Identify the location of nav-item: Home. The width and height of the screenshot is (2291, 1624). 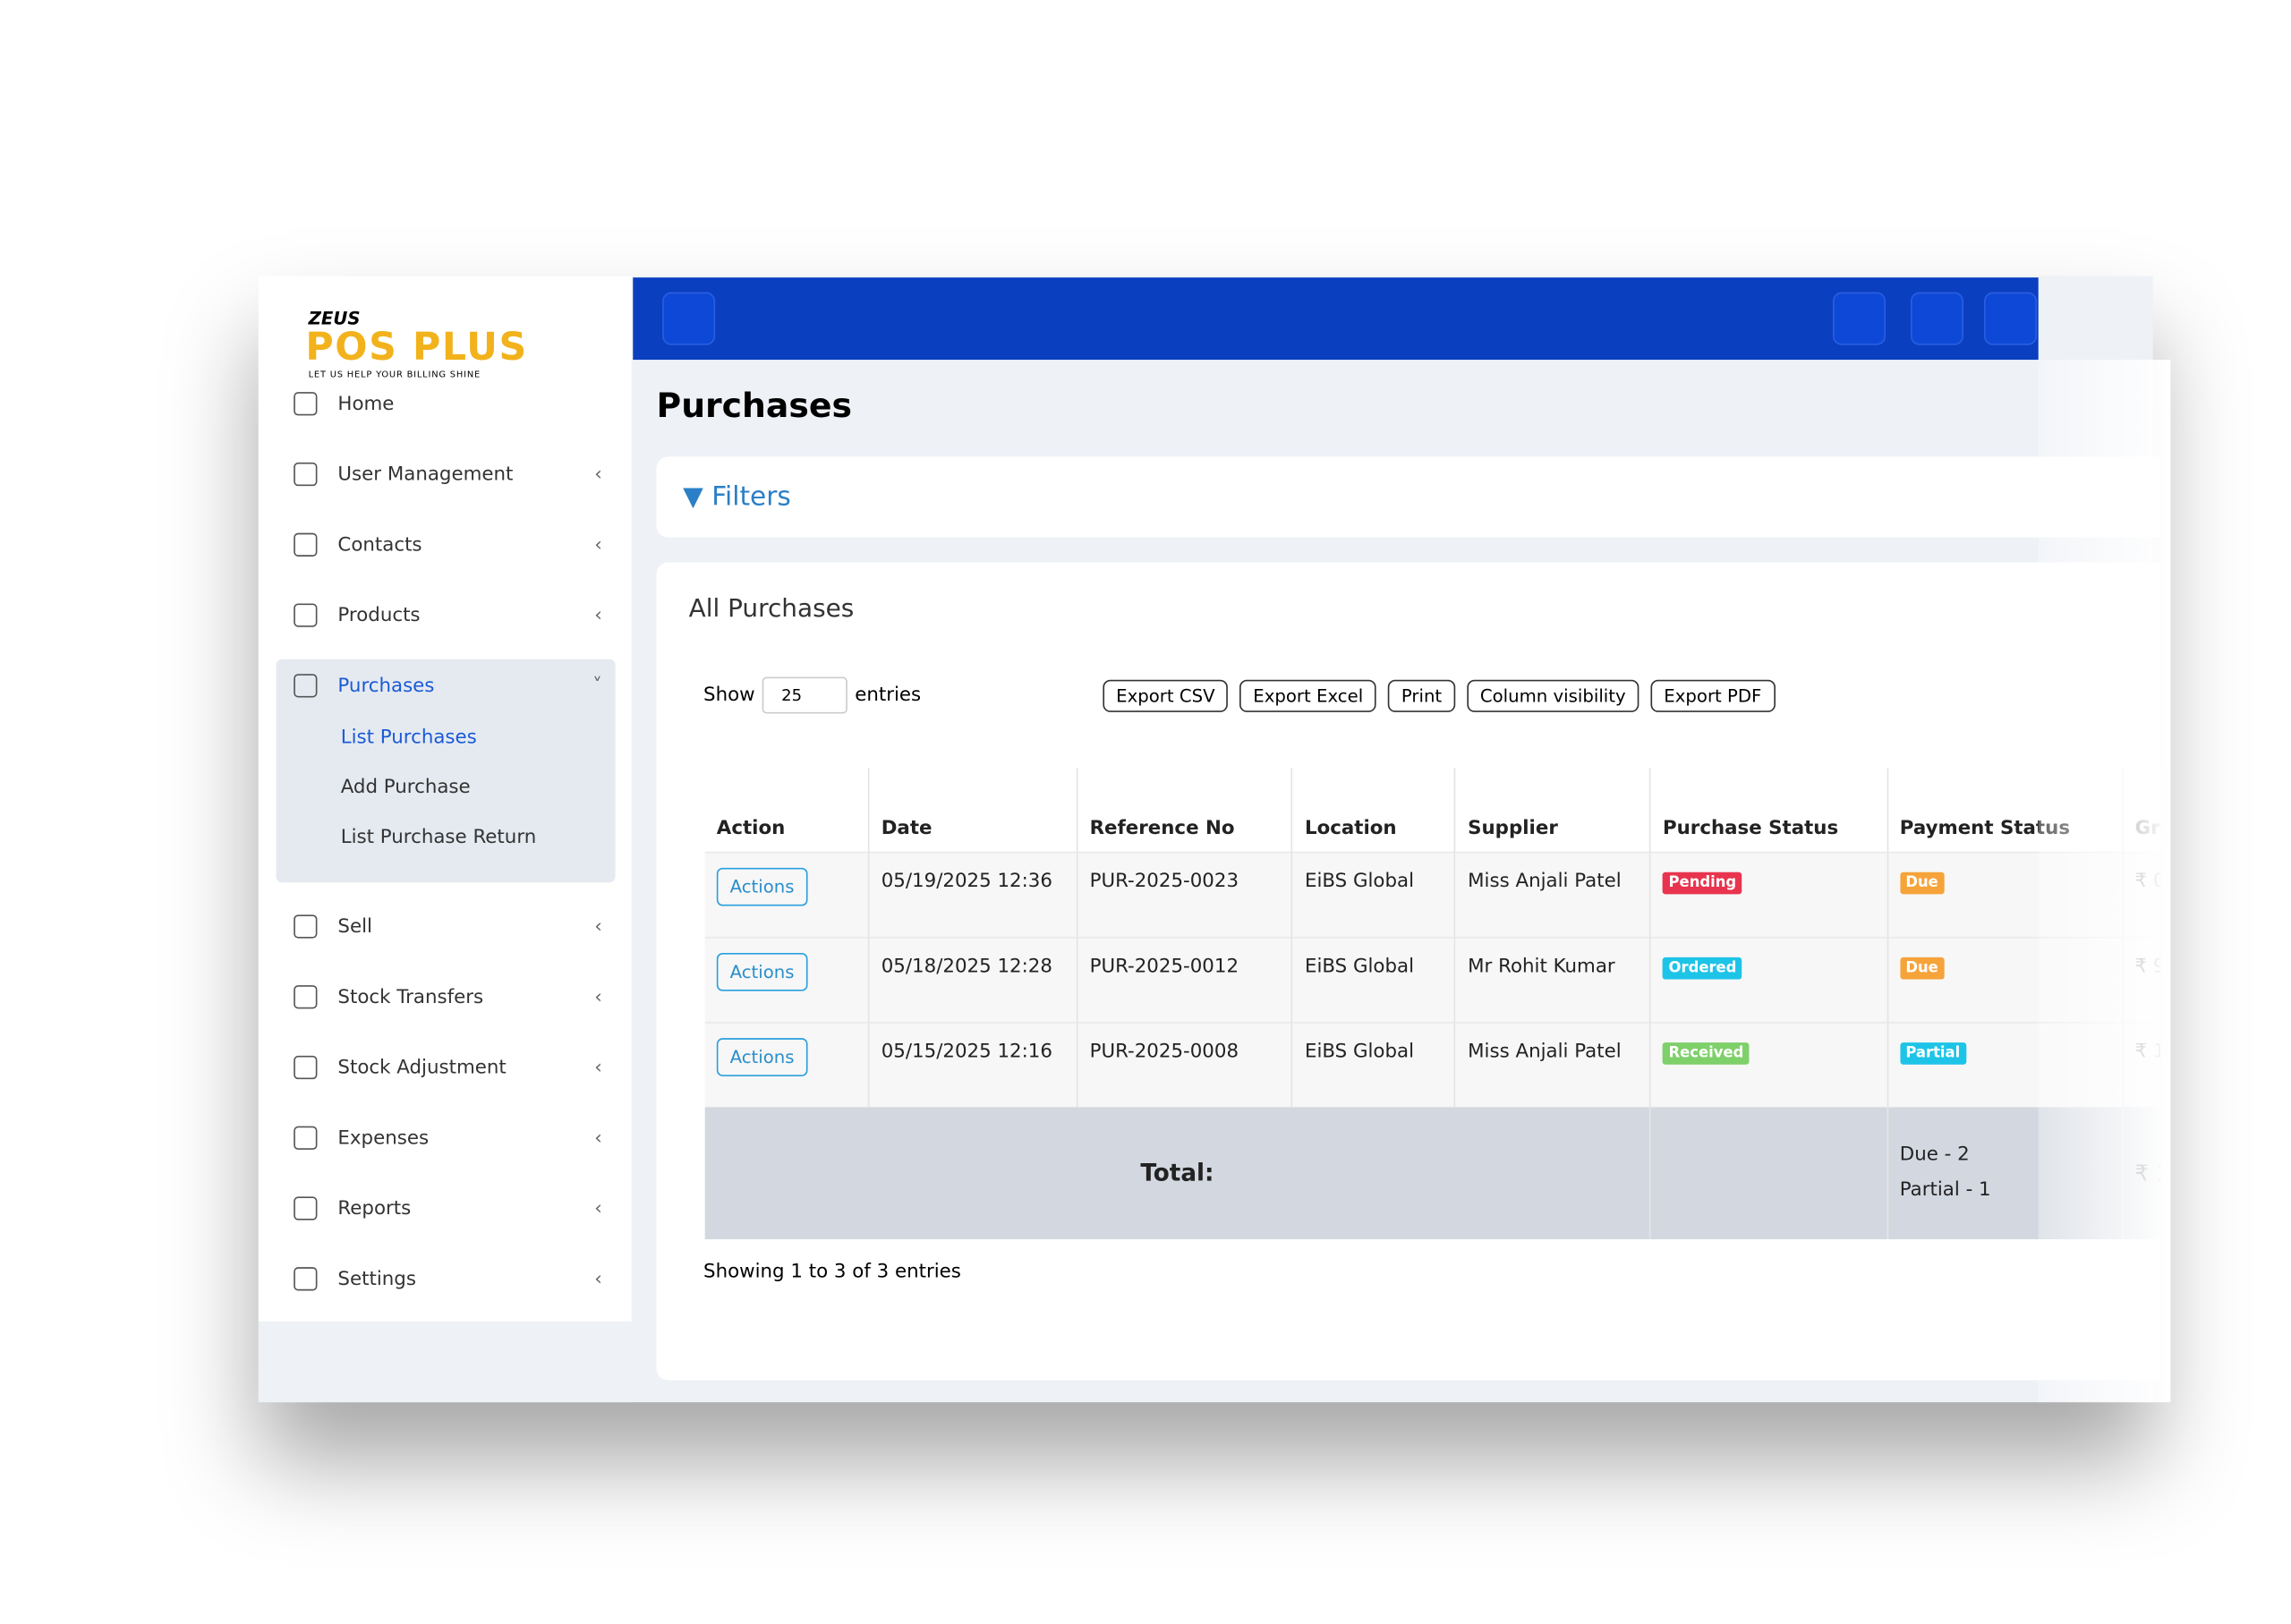
(440, 404).